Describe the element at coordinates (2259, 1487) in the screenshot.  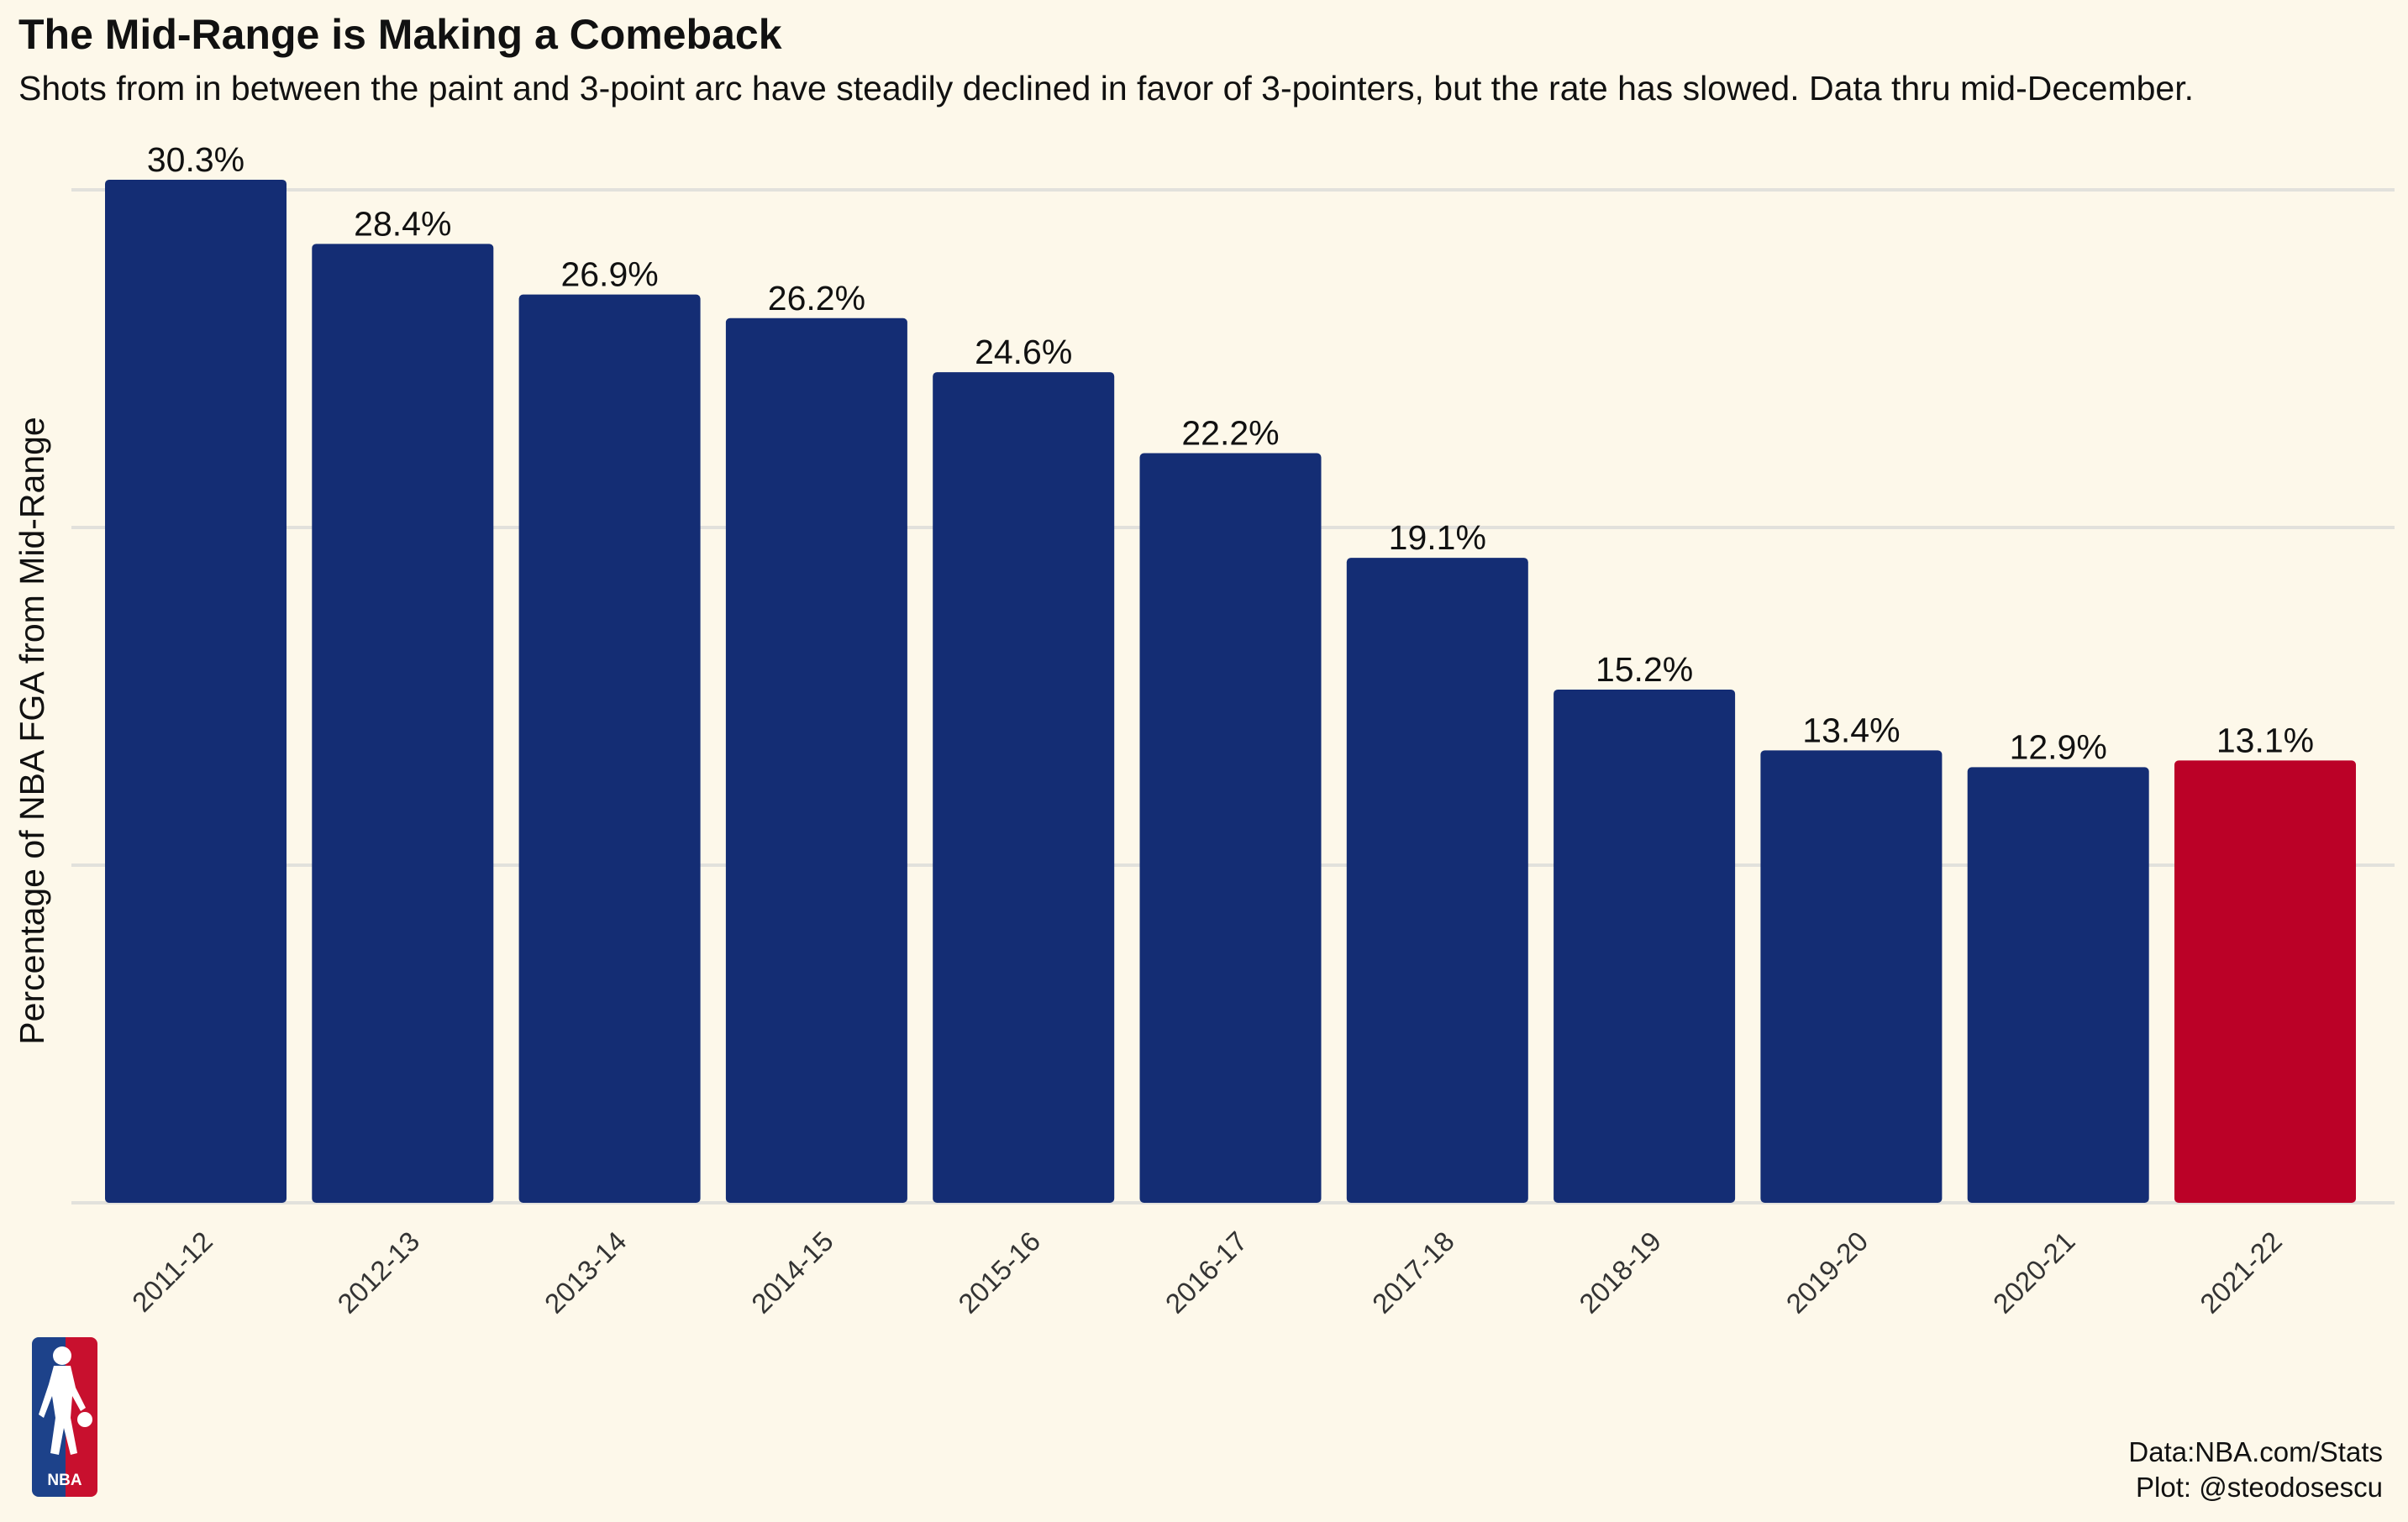
I see `plot-author-credit: Plot: @steodosescu` at that location.